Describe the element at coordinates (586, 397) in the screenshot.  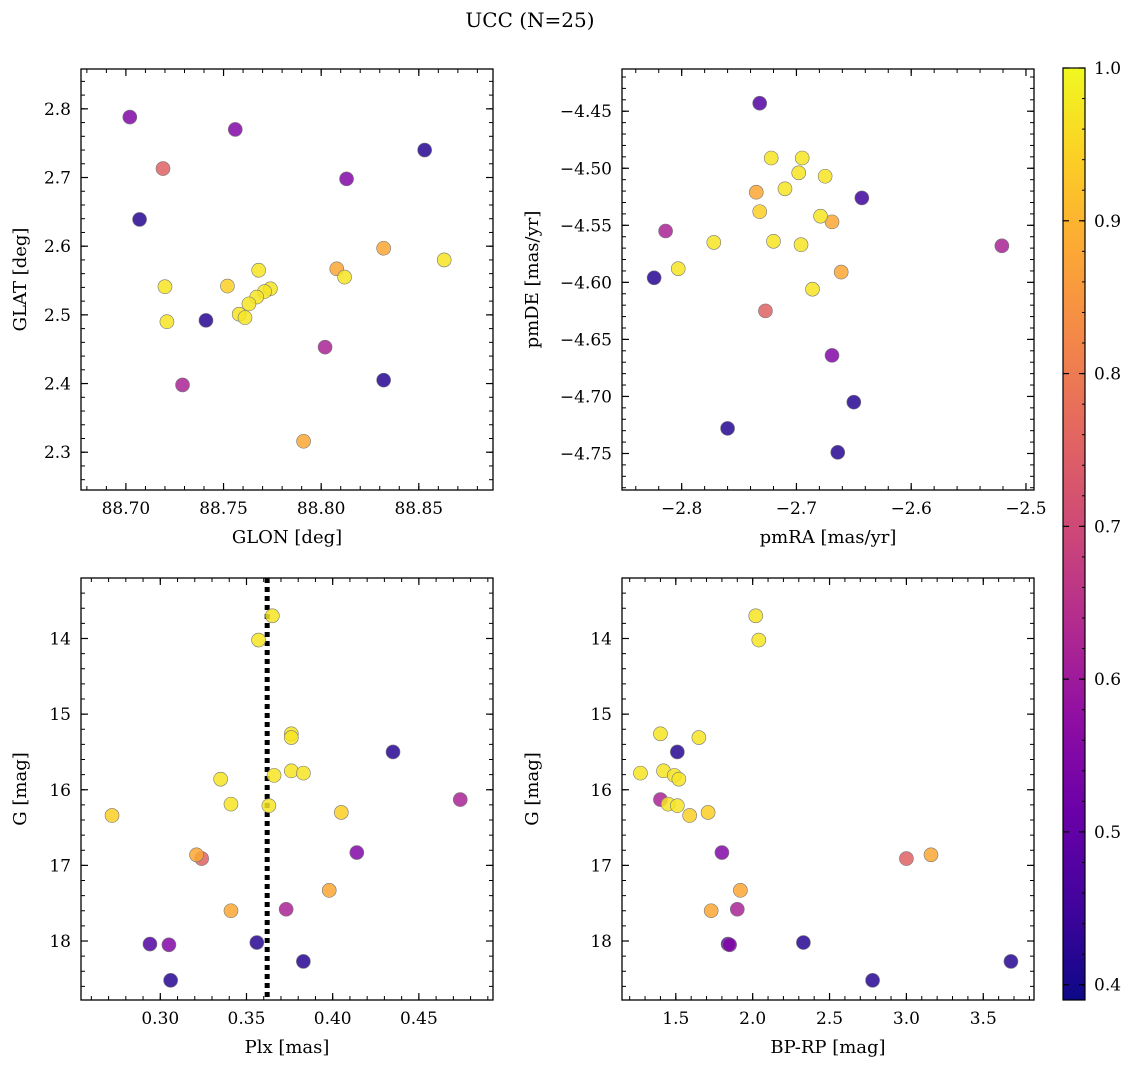
I see `y-tick-label: −4.70` at that location.